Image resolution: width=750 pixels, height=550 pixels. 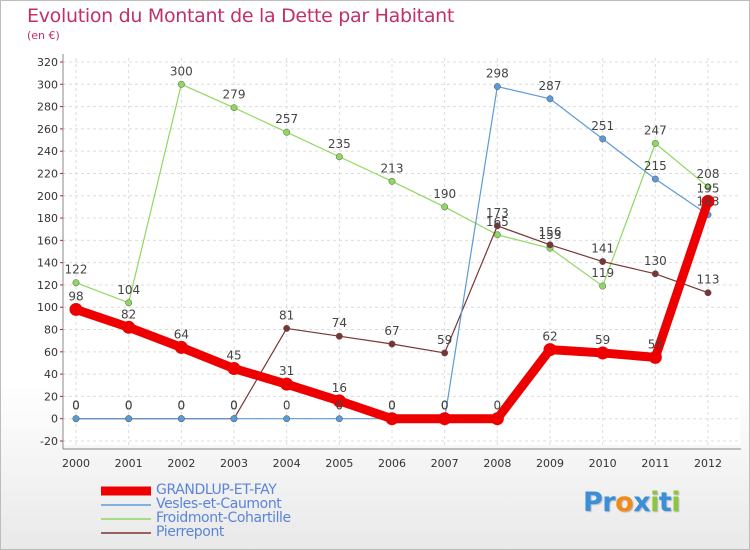 What do you see at coordinates (223, 518) in the screenshot?
I see `legend-label-froidmont: Froidmont-Cohartille` at bounding box center [223, 518].